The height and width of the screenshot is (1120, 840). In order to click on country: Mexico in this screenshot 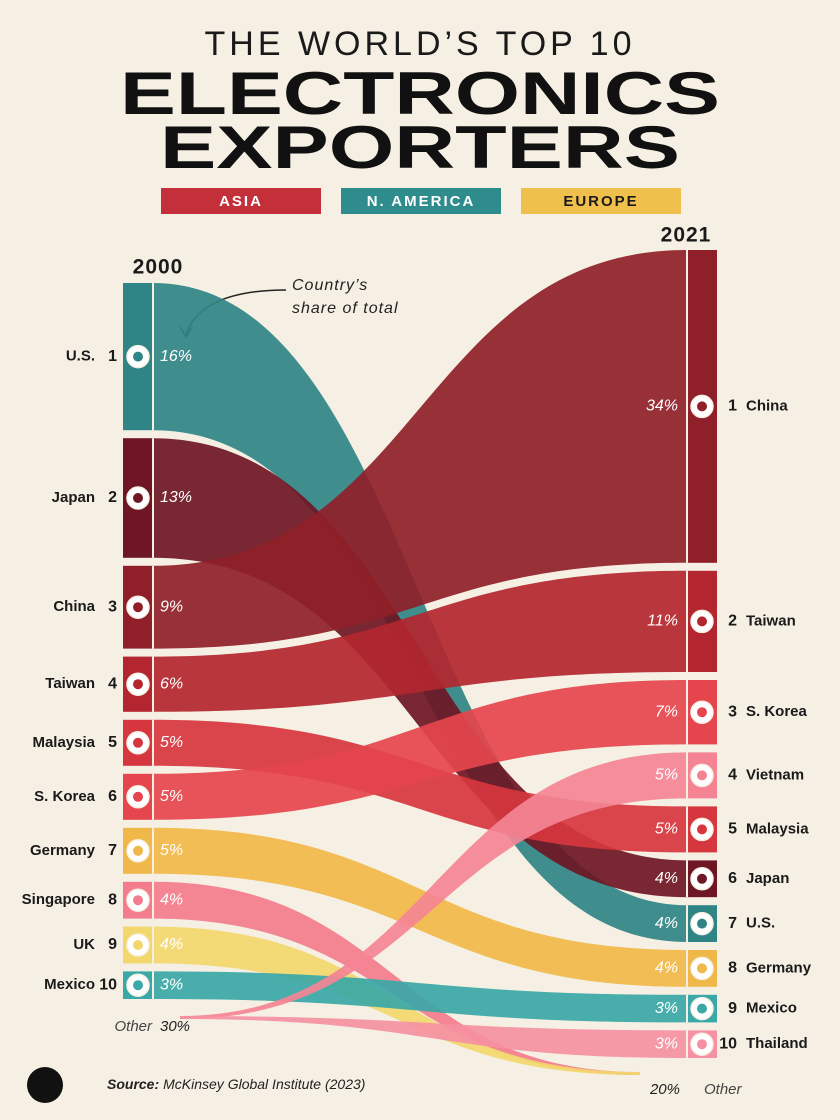, I will do `click(771, 1008)`.